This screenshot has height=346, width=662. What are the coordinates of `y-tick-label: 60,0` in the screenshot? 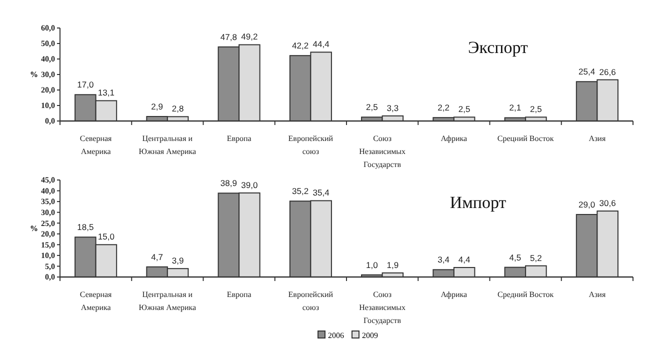 It's located at (48, 28).